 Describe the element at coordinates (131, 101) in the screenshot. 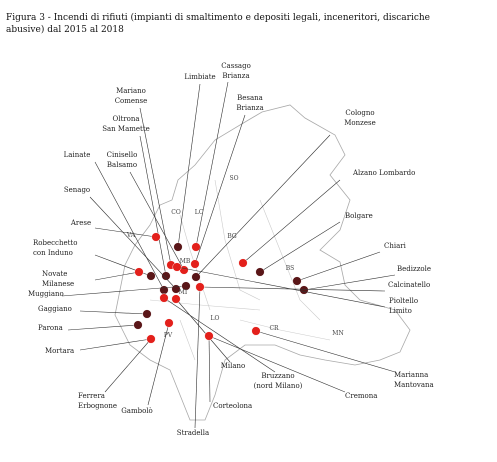

I see `place-label: Comense` at that location.